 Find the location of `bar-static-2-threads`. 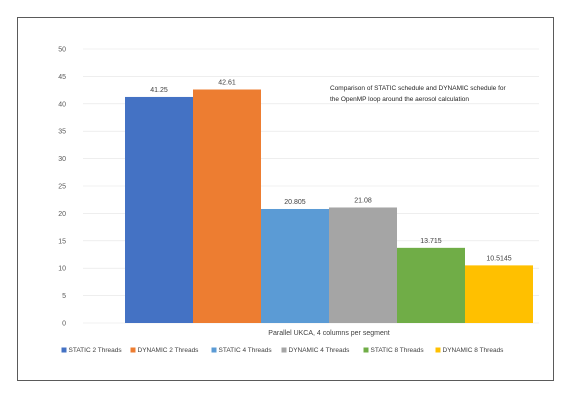

bar-static-2-threads is located at coordinates (159, 209).